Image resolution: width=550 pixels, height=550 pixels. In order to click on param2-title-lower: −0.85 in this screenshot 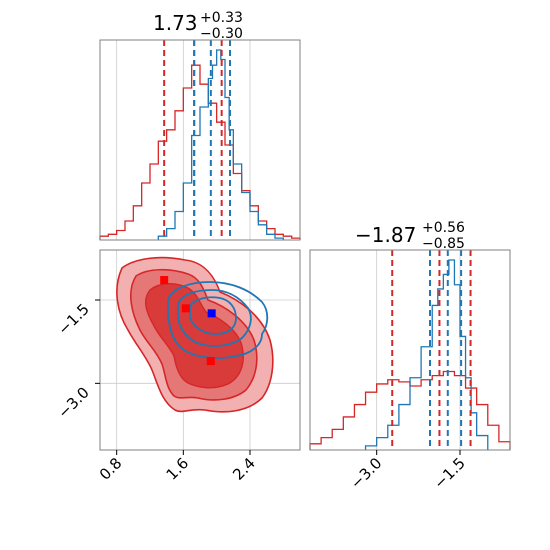, I will do `click(443, 244)`.